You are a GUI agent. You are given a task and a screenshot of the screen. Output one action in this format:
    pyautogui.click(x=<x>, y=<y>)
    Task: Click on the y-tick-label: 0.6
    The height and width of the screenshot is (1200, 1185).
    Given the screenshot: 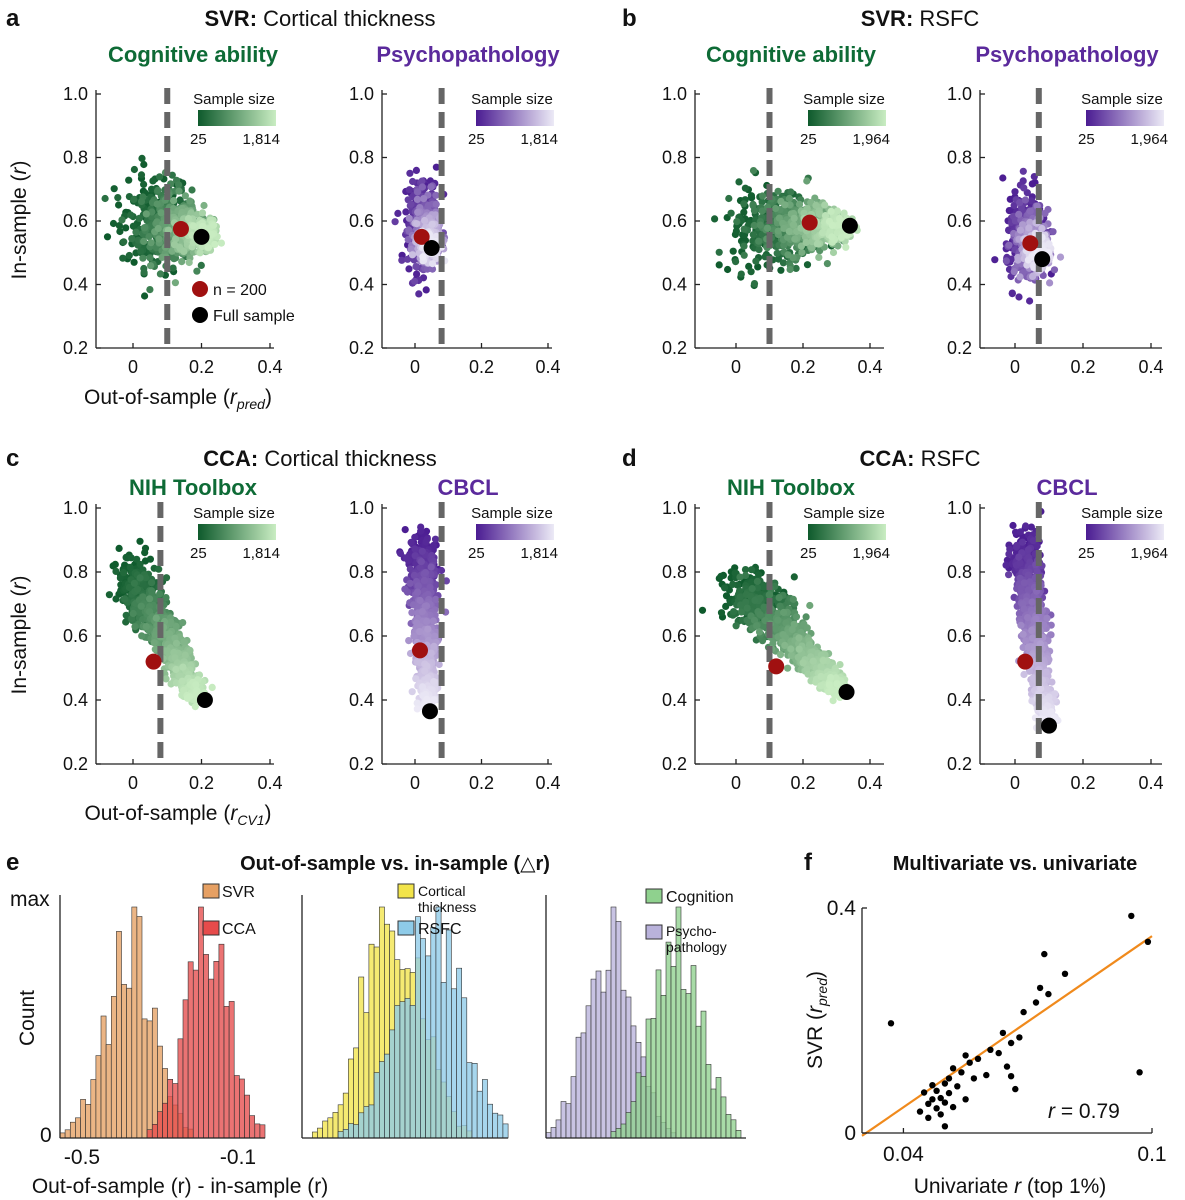 What is the action you would take?
    pyautogui.click(x=674, y=221)
    